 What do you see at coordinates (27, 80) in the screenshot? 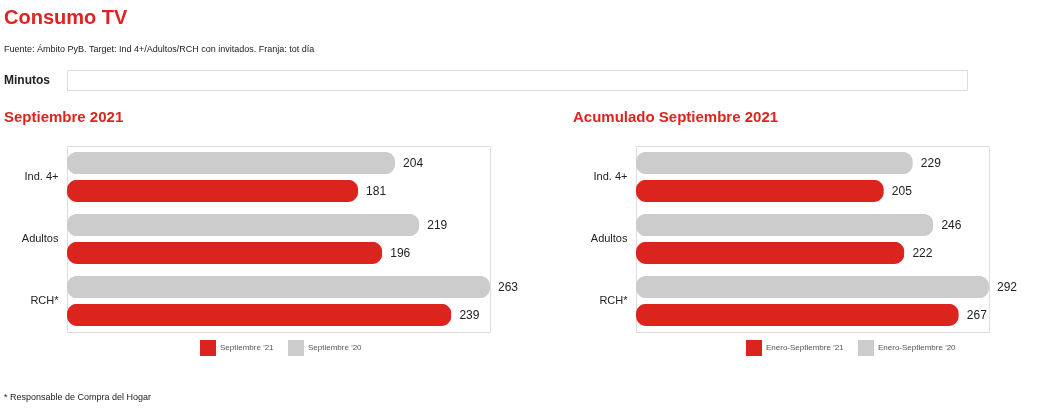
I see `text: Minutos` at bounding box center [27, 80].